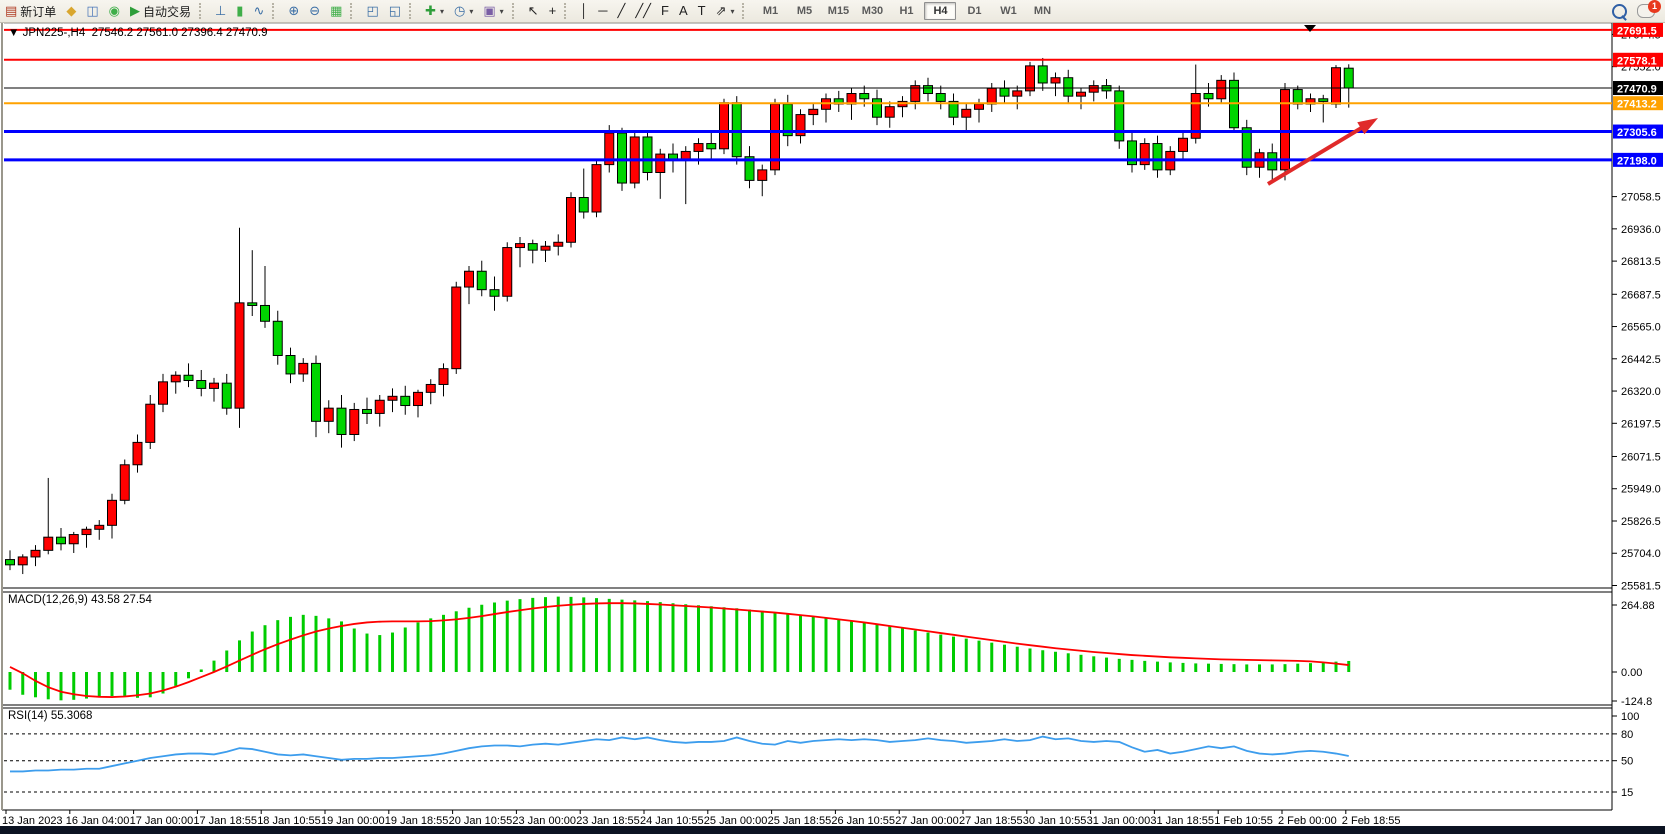 This screenshot has width=1665, height=834. I want to click on zoom-in-icon: ⊕, so click(294, 10).